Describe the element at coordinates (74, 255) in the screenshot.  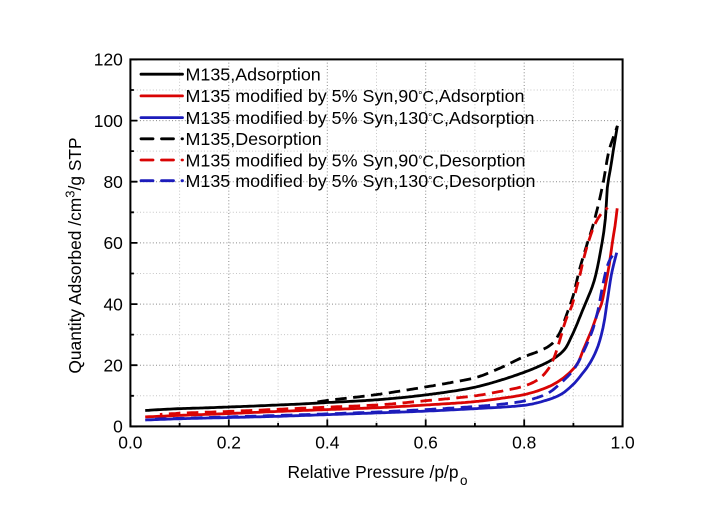
I see `svg-text: Quantity Adsorbed /cm3/g STP` at that location.